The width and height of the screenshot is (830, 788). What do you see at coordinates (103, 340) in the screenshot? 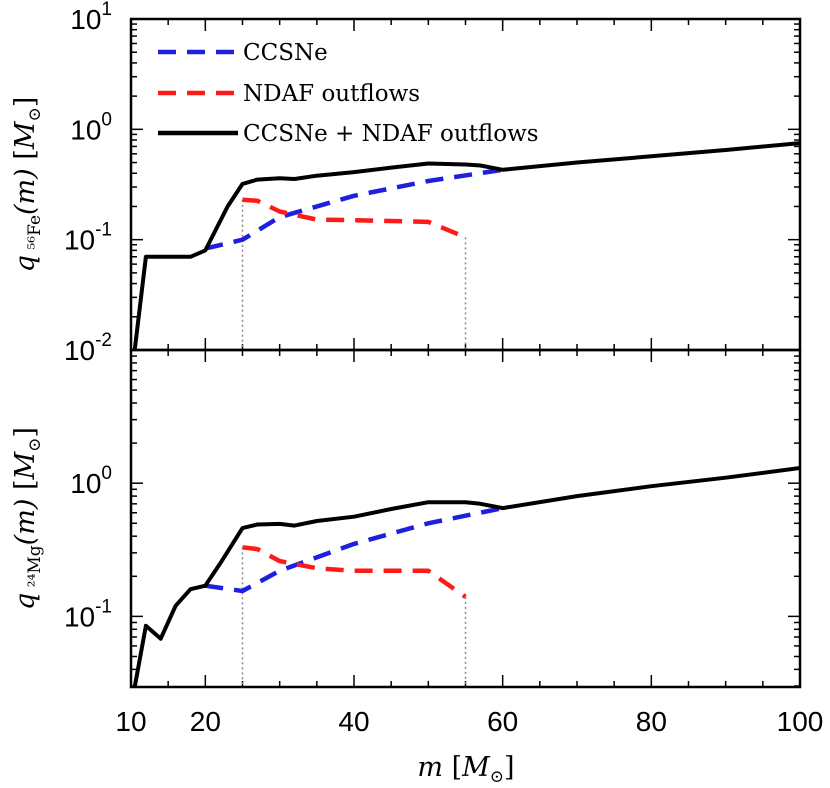
I see `y-tick-exponent: -2` at bounding box center [103, 340].